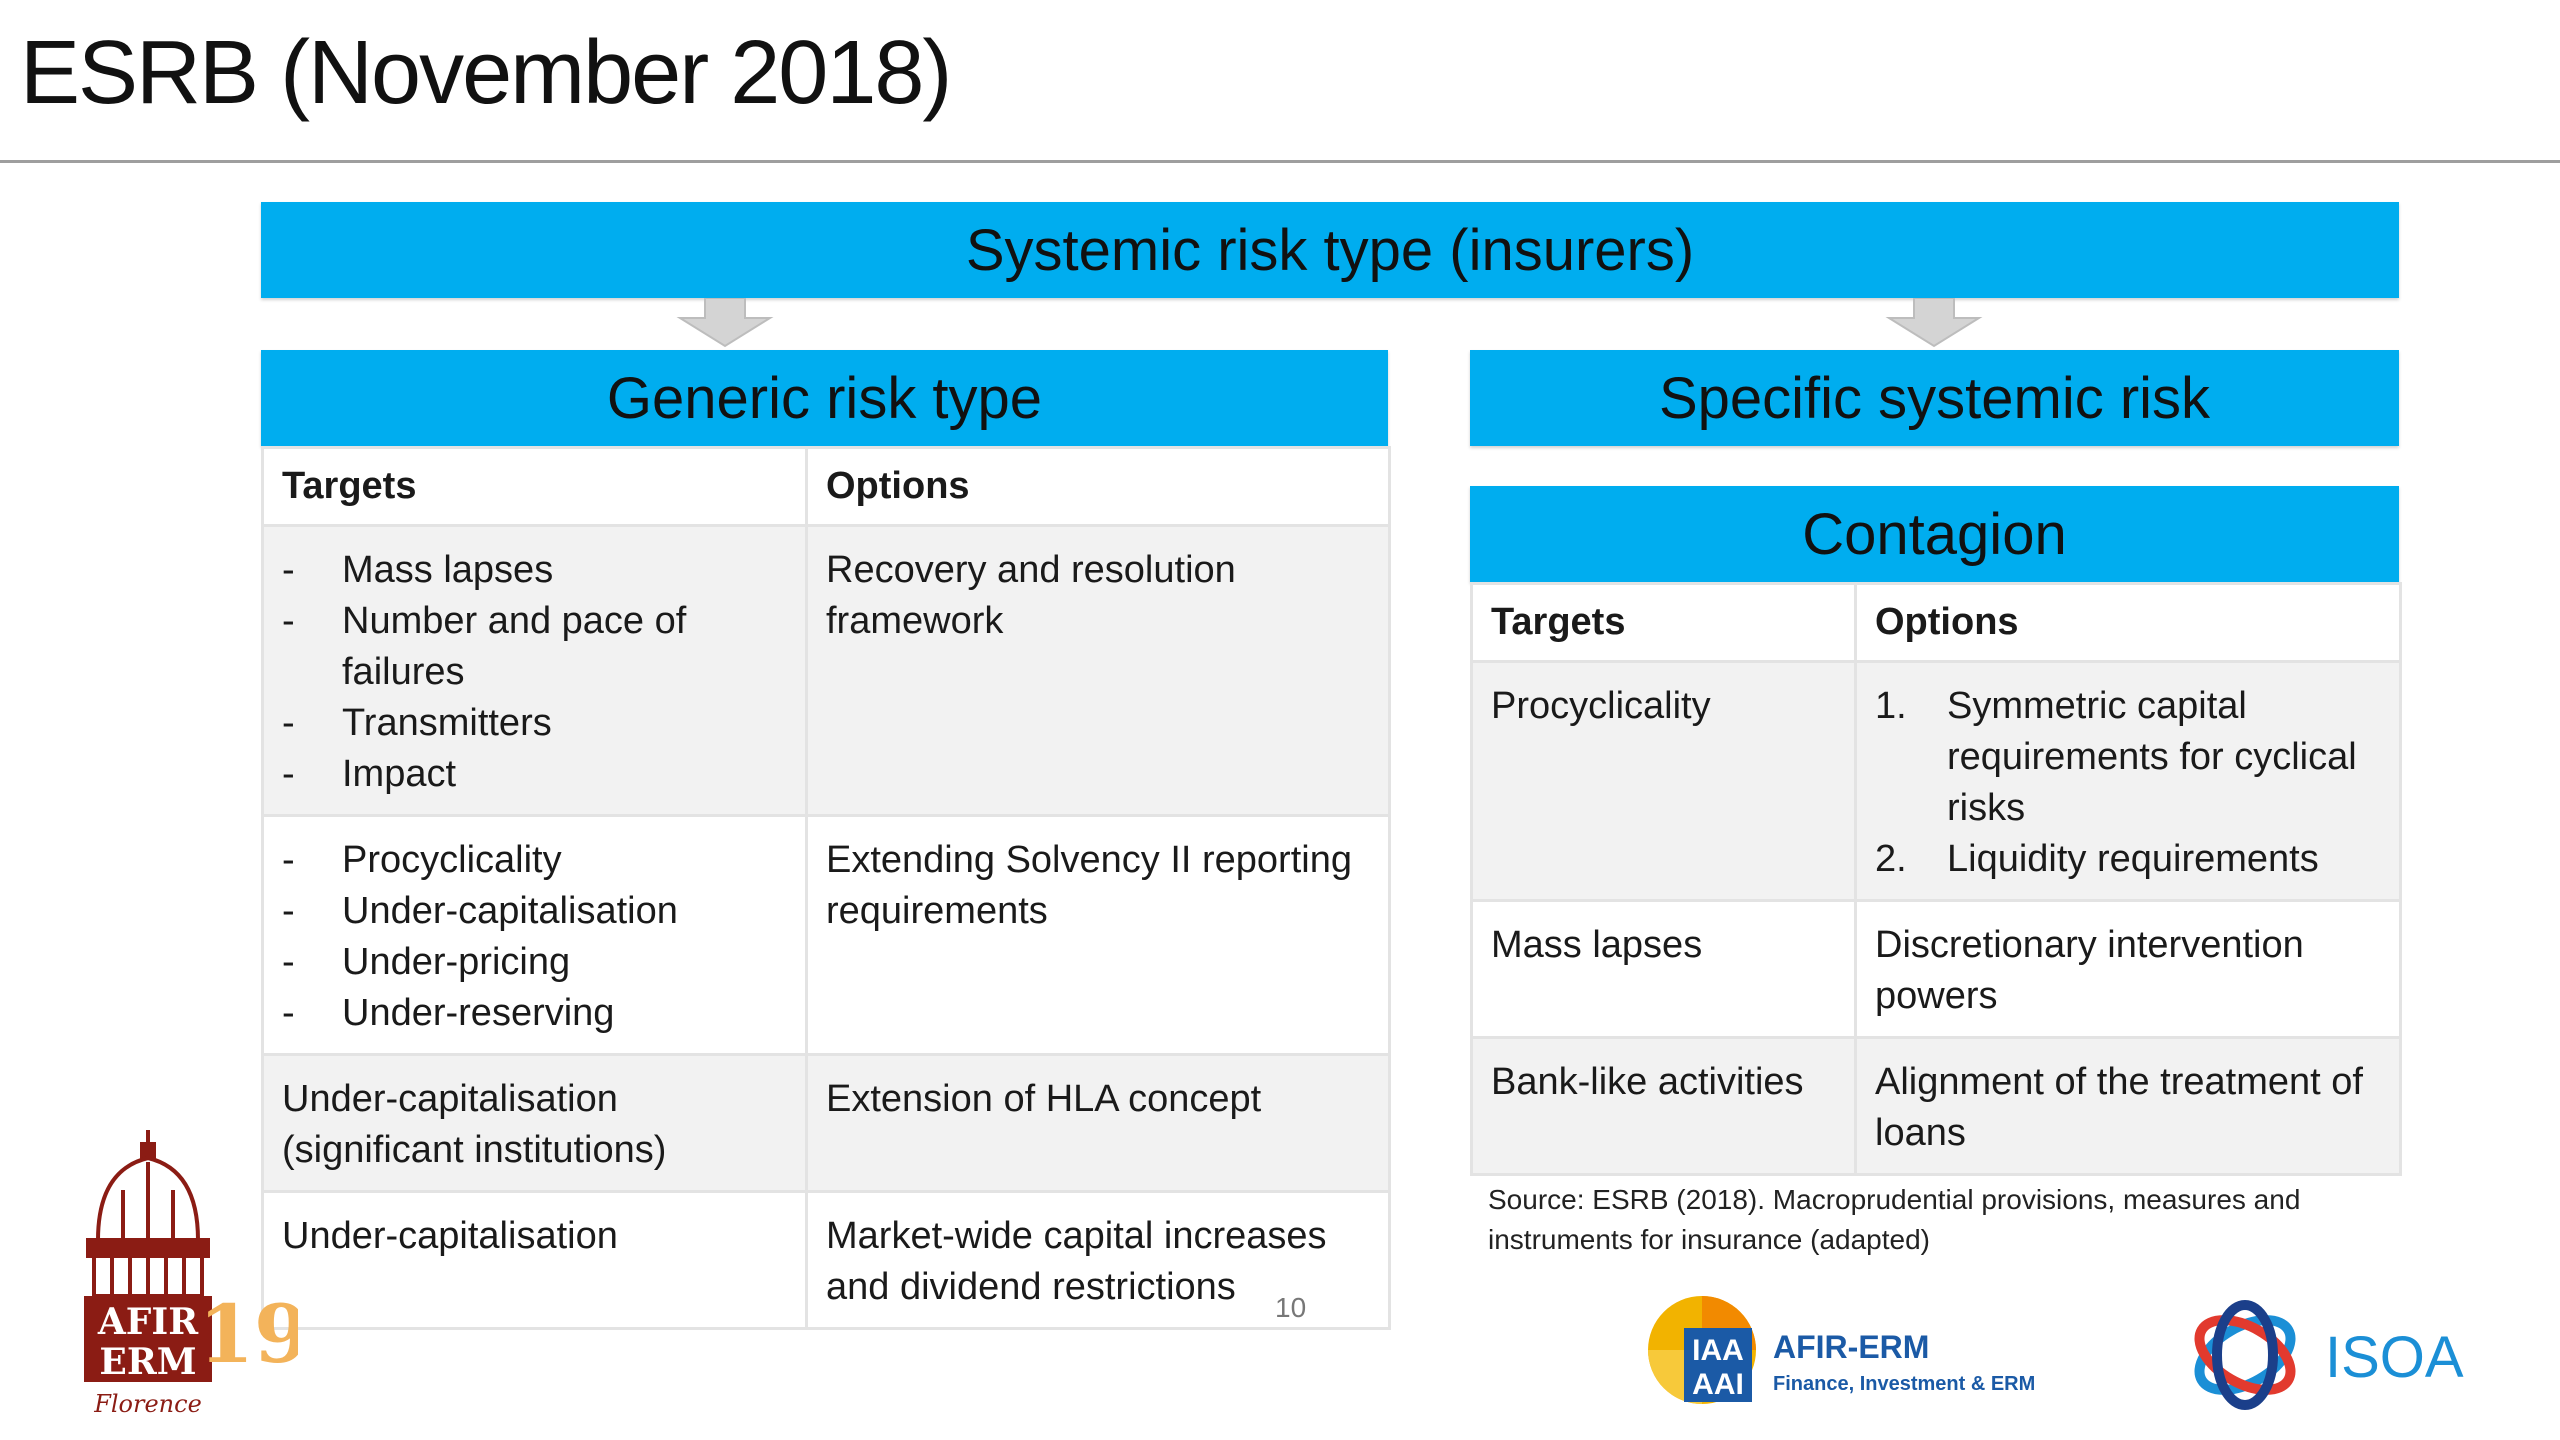 The height and width of the screenshot is (1440, 2560). I want to click on options-cell: Extension of HLA concept, so click(1098, 1123).